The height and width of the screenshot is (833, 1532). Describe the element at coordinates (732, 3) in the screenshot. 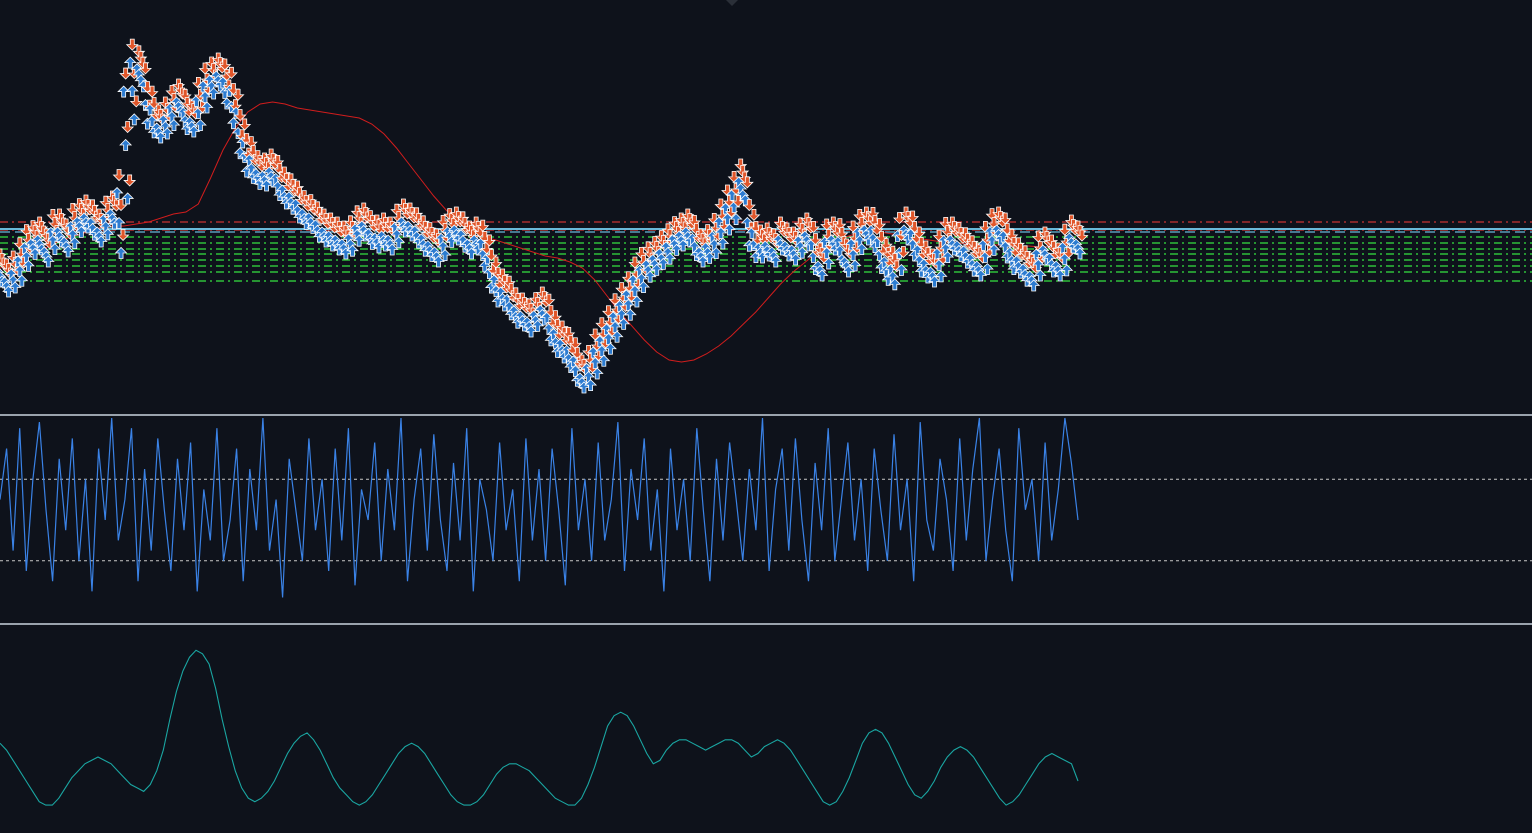

I see `scroll-marker-icon` at that location.